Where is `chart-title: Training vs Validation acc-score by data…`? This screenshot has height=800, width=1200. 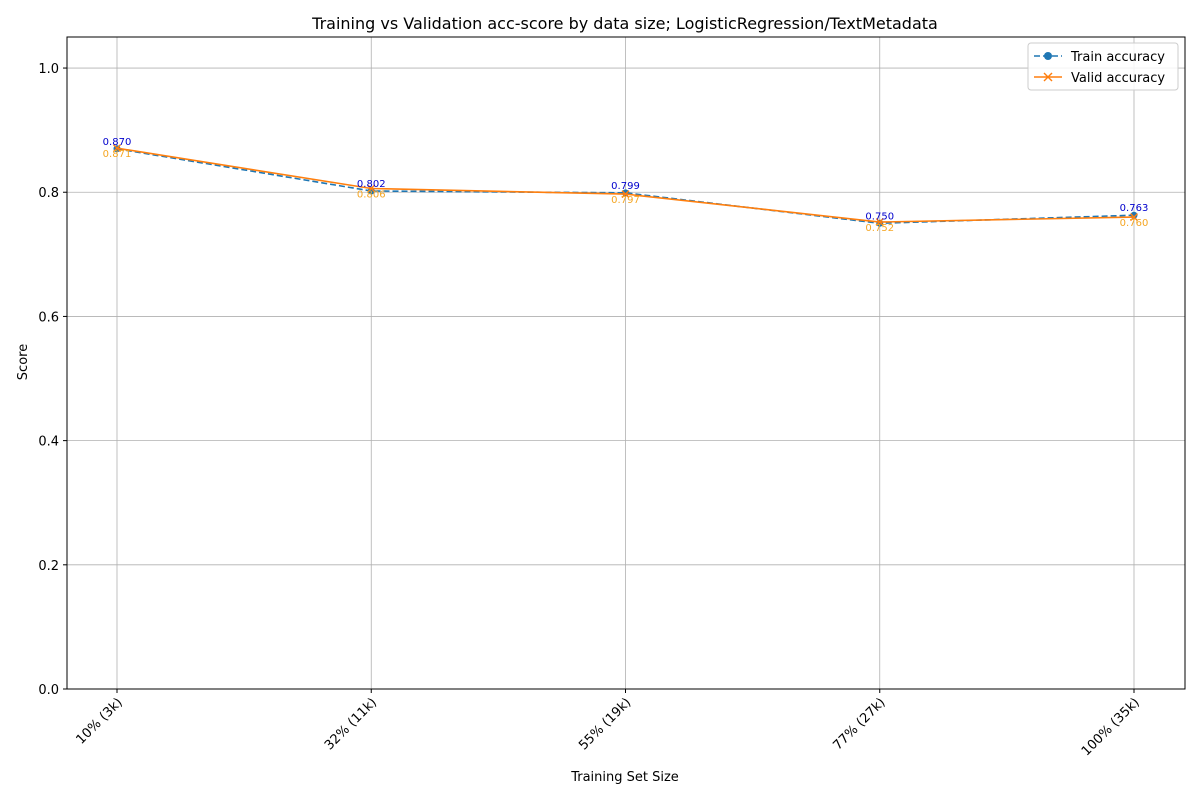 chart-title: Training vs Validation acc-score by data… is located at coordinates (624, 23).